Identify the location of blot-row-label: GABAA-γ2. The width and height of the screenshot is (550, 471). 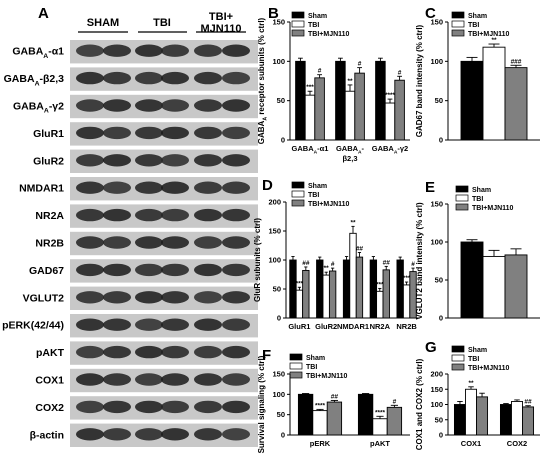
(38, 108).